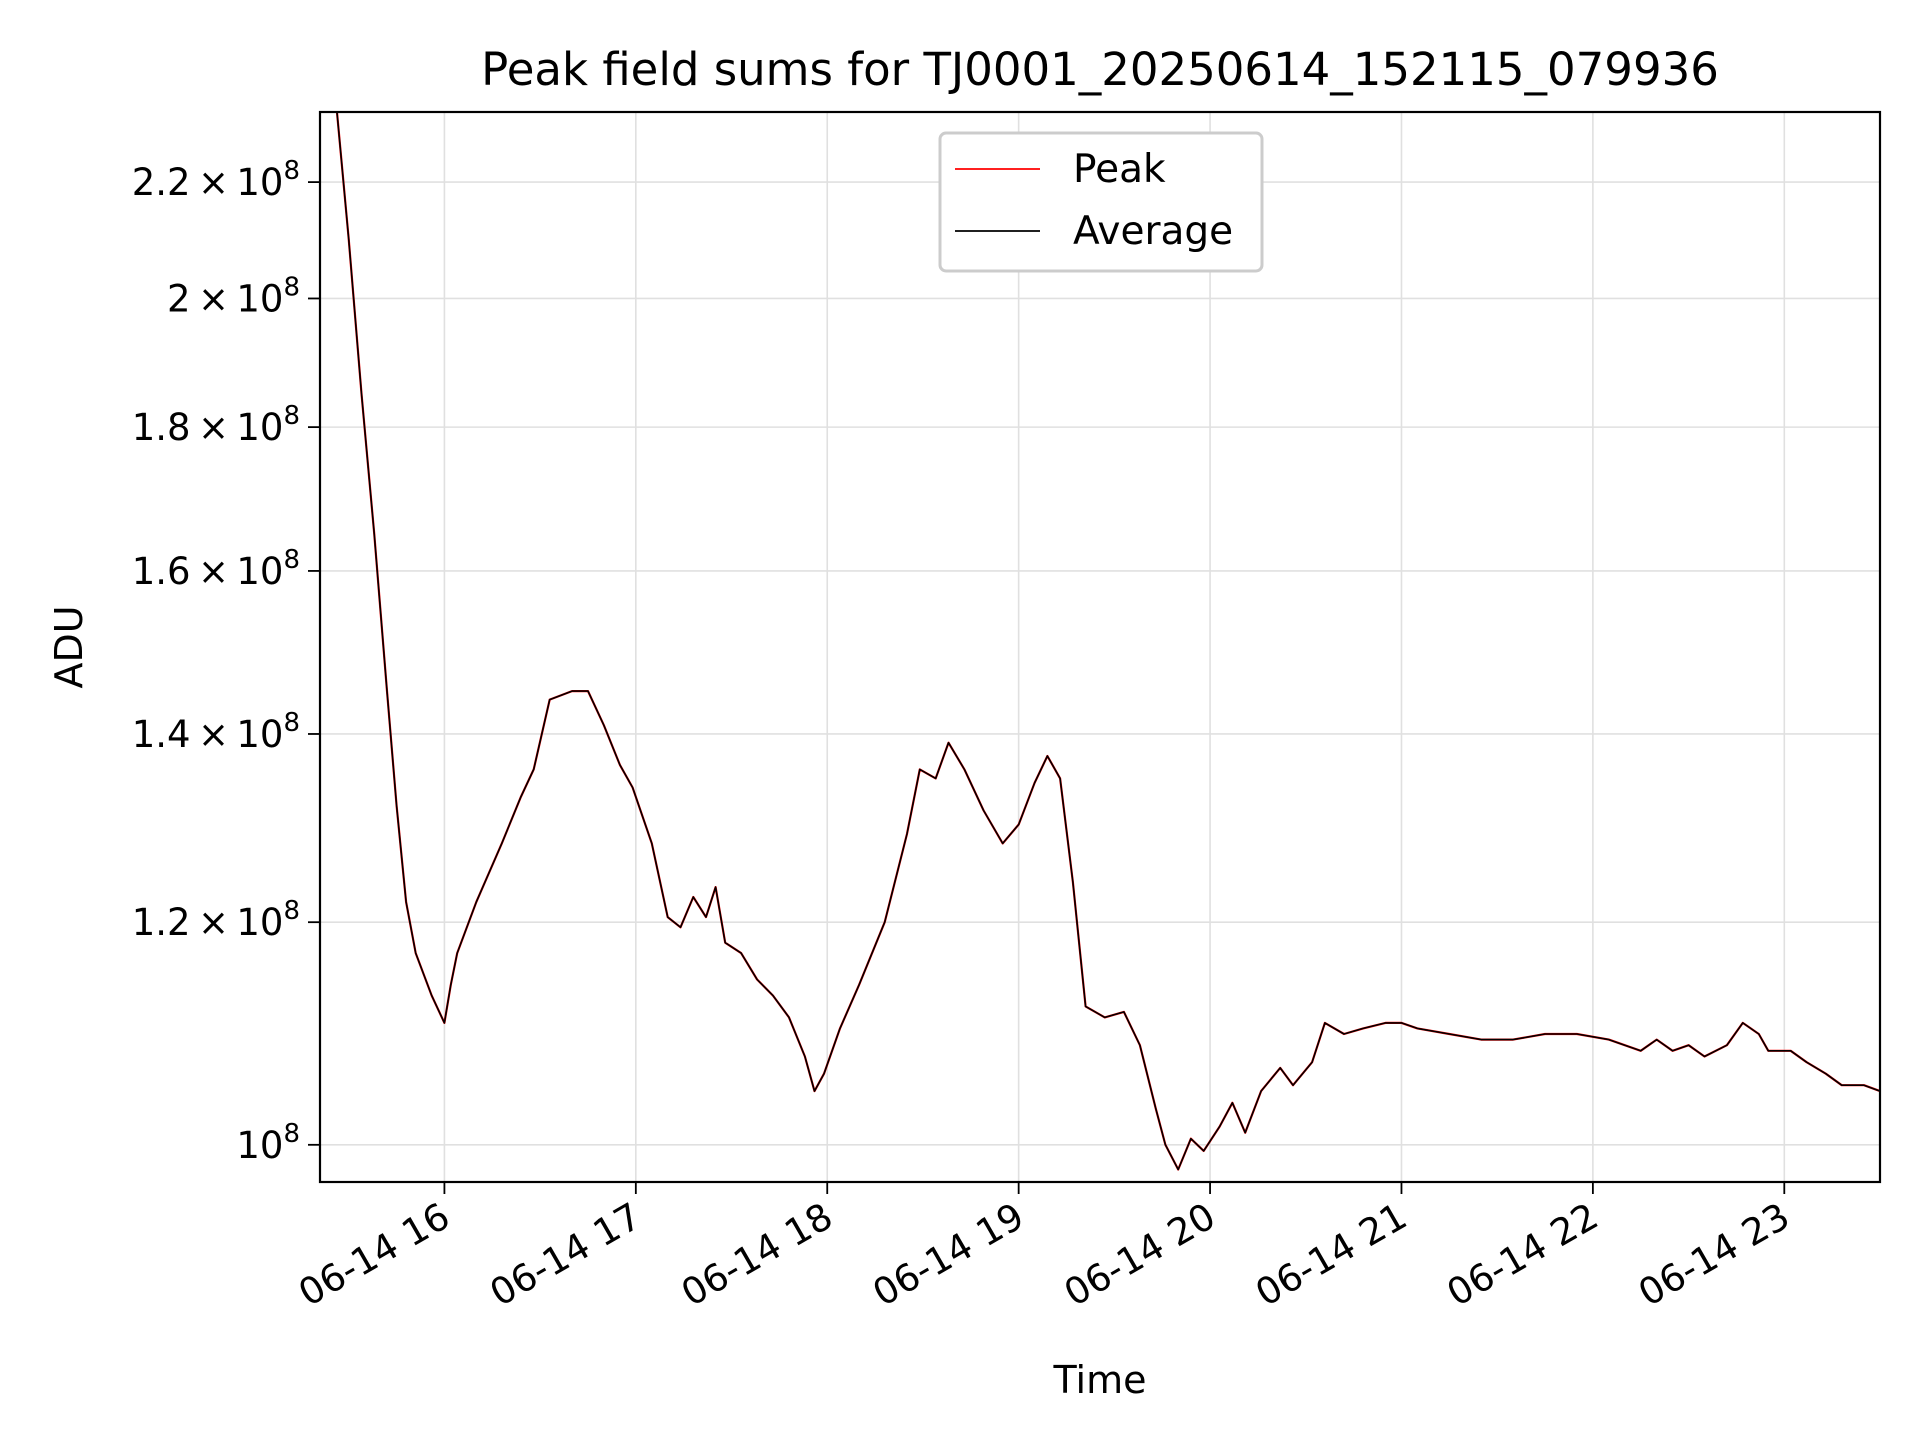 Image resolution: width=1920 pixels, height=1440 pixels. What do you see at coordinates (216, 732) in the screenshot?
I see `y-tick-label: 1.4 × 108` at bounding box center [216, 732].